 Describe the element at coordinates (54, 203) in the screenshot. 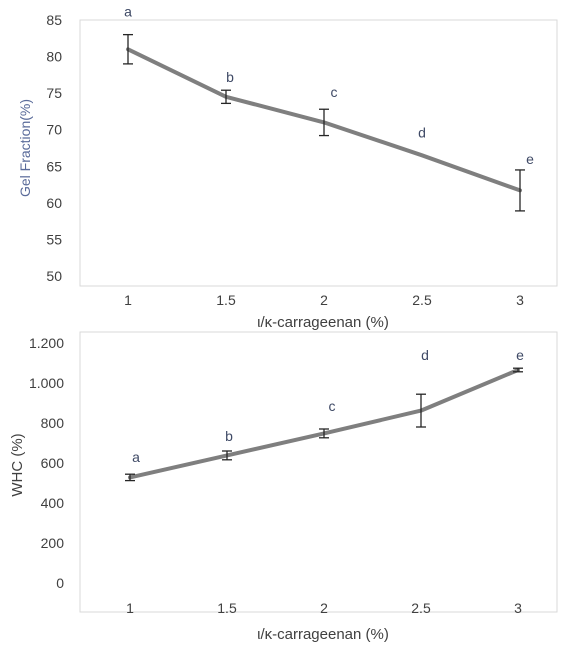

I see `y-tick-label: 60` at that location.